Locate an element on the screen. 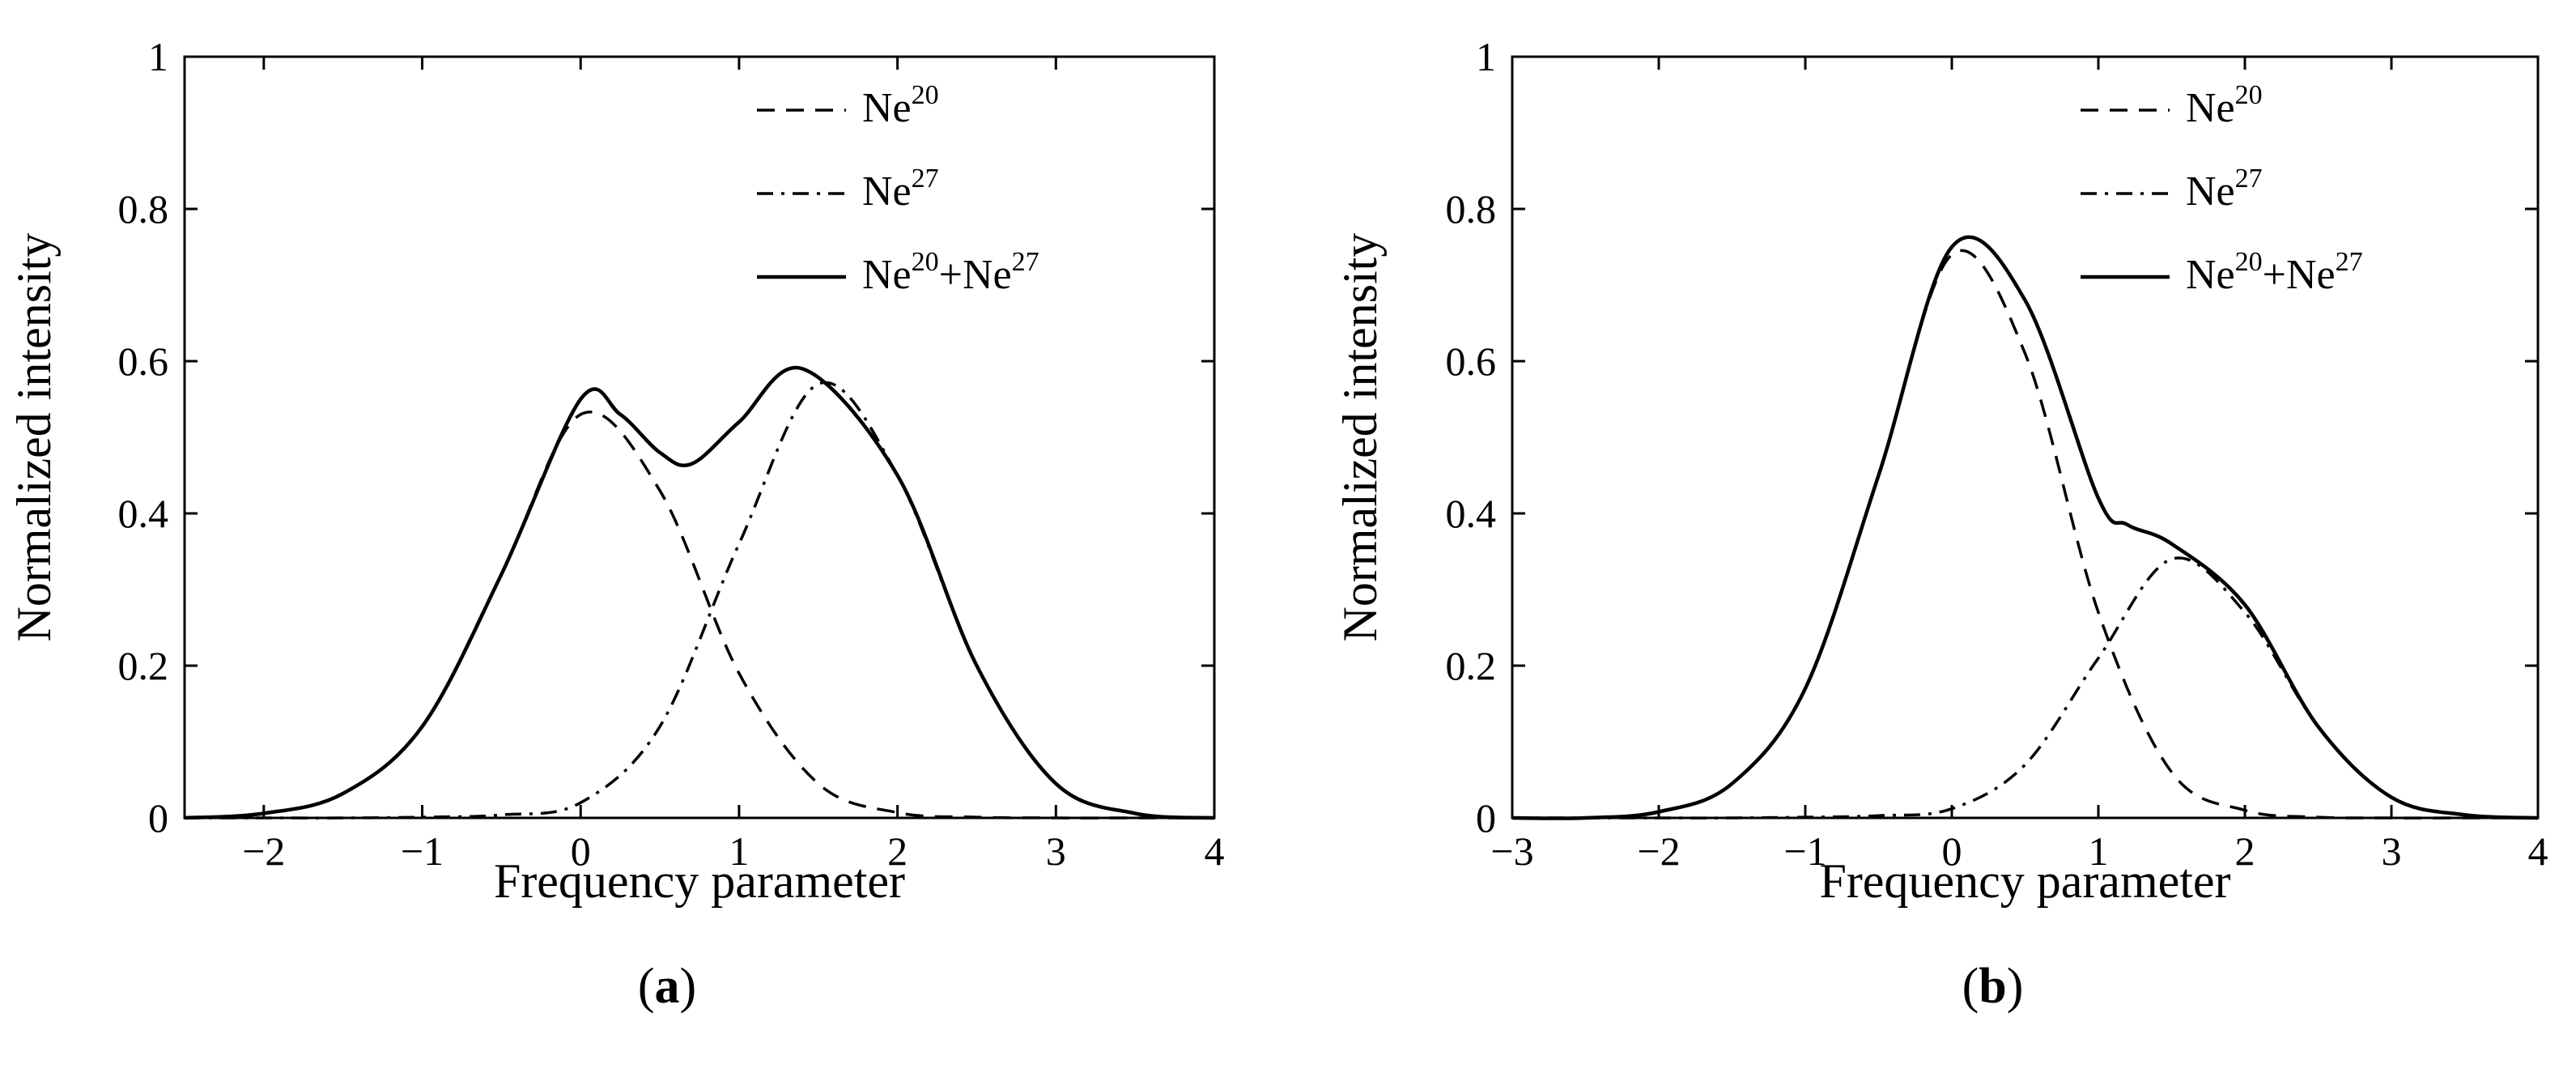  panel-caption: (b) is located at coordinates (1993, 986).